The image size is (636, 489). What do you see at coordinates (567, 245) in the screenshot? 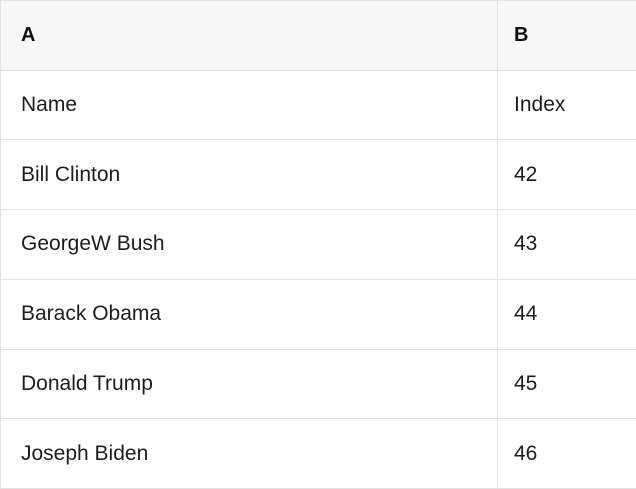
I see `table-cell: 43` at bounding box center [567, 245].